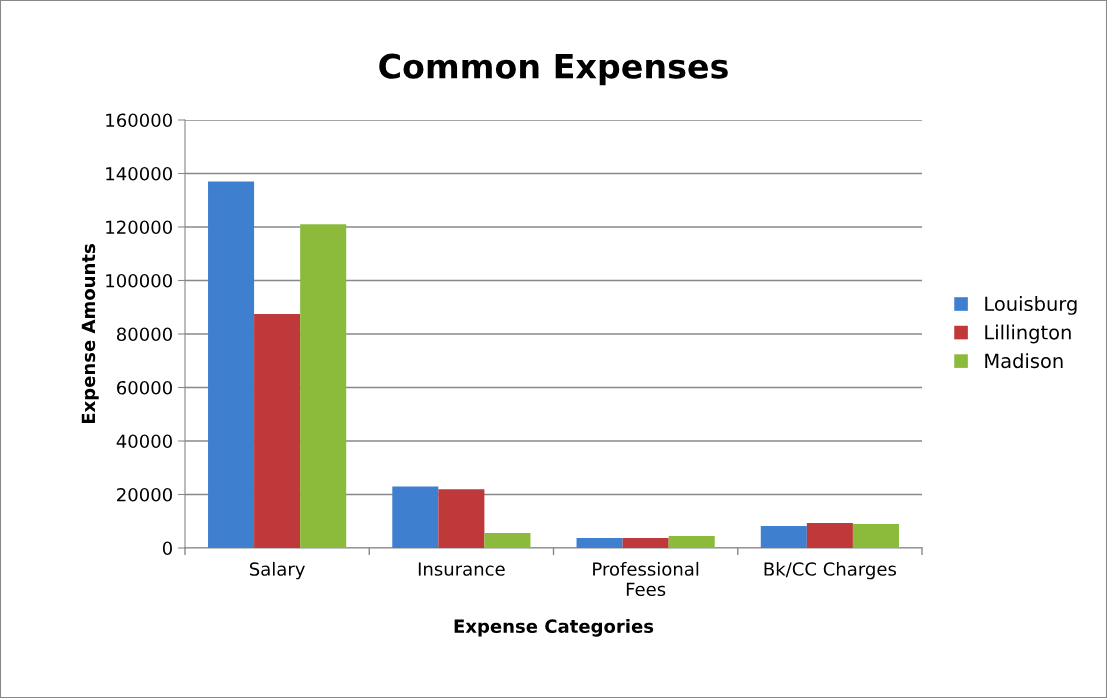 The image size is (1107, 698). What do you see at coordinates (830, 570) in the screenshot?
I see `x-tick-label: Bk/CC Charges` at bounding box center [830, 570].